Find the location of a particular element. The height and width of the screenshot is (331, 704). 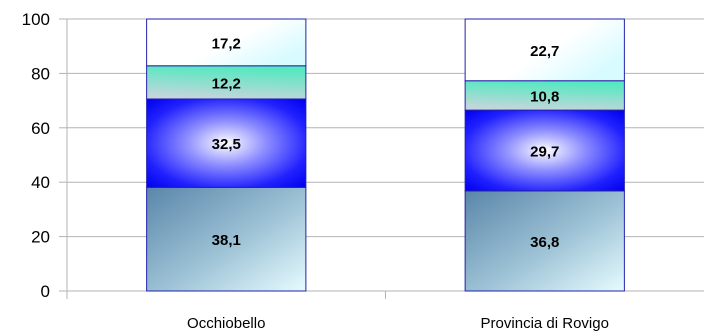

y-tick-label: 0 is located at coordinates (45, 291).